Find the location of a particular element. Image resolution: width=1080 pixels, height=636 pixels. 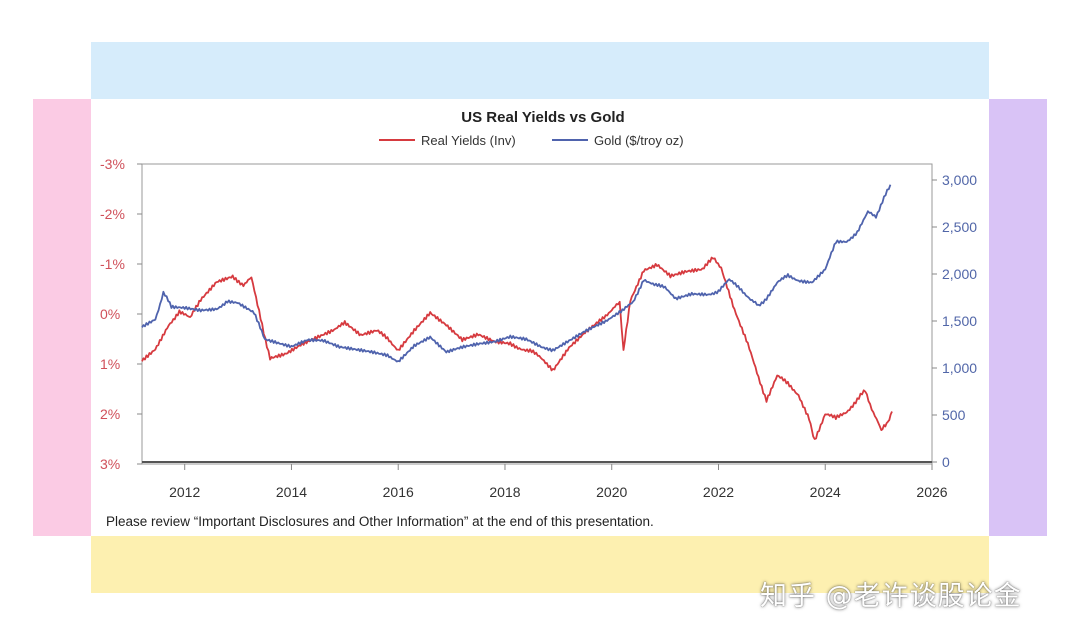

x-tick-label: 2018 is located at coordinates (504, 492).